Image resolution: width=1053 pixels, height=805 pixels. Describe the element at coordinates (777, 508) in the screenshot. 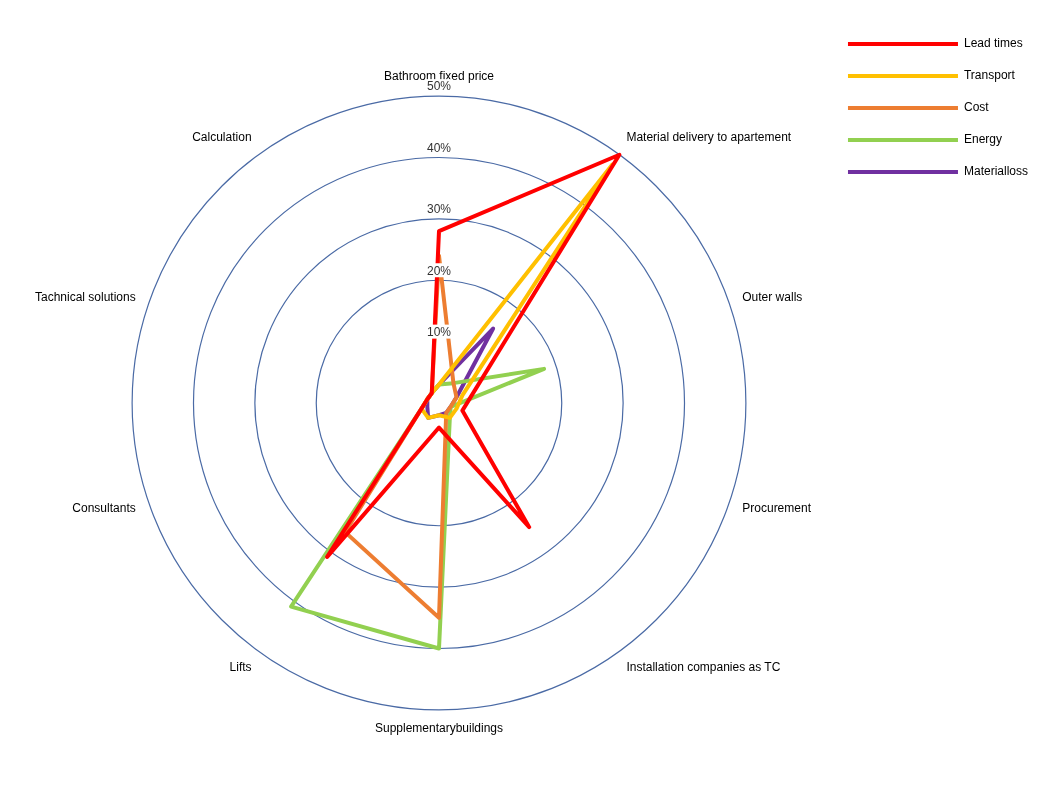

I see `spoke-label: Procurement` at that location.